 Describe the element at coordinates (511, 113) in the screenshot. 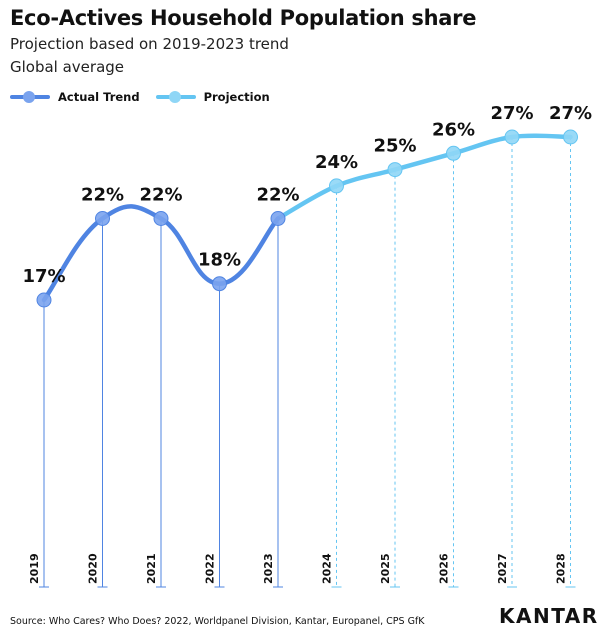

I see `data-label-2027: 27%` at that location.